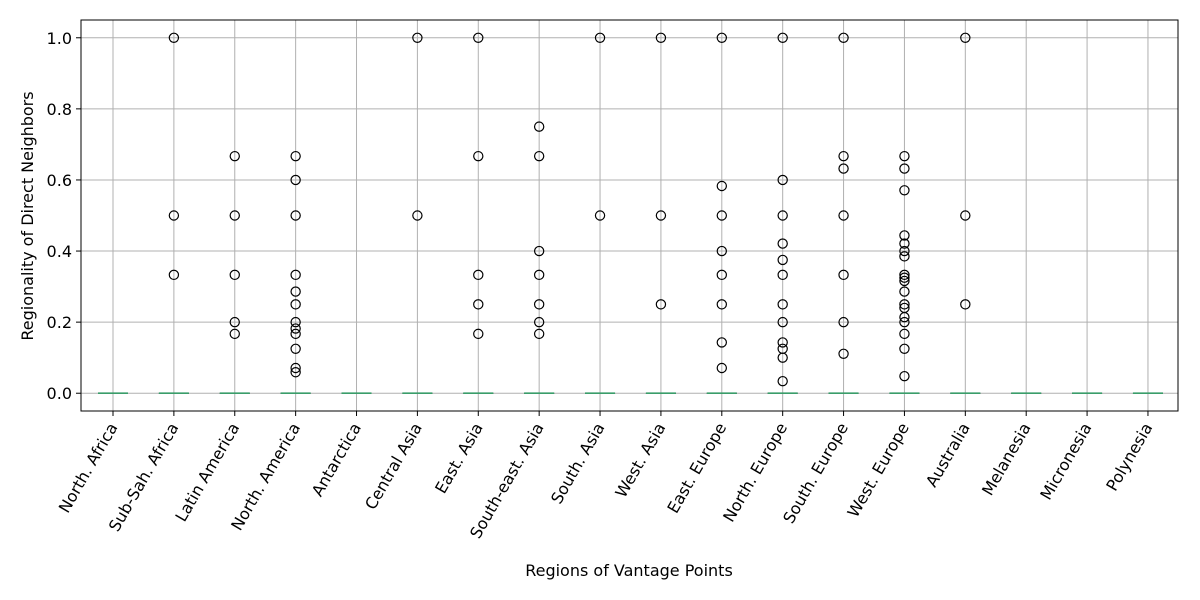  I want to click on y-axis: 0.0 0.2 0.4 0.6 0.8 1.0, so click(64, 216).